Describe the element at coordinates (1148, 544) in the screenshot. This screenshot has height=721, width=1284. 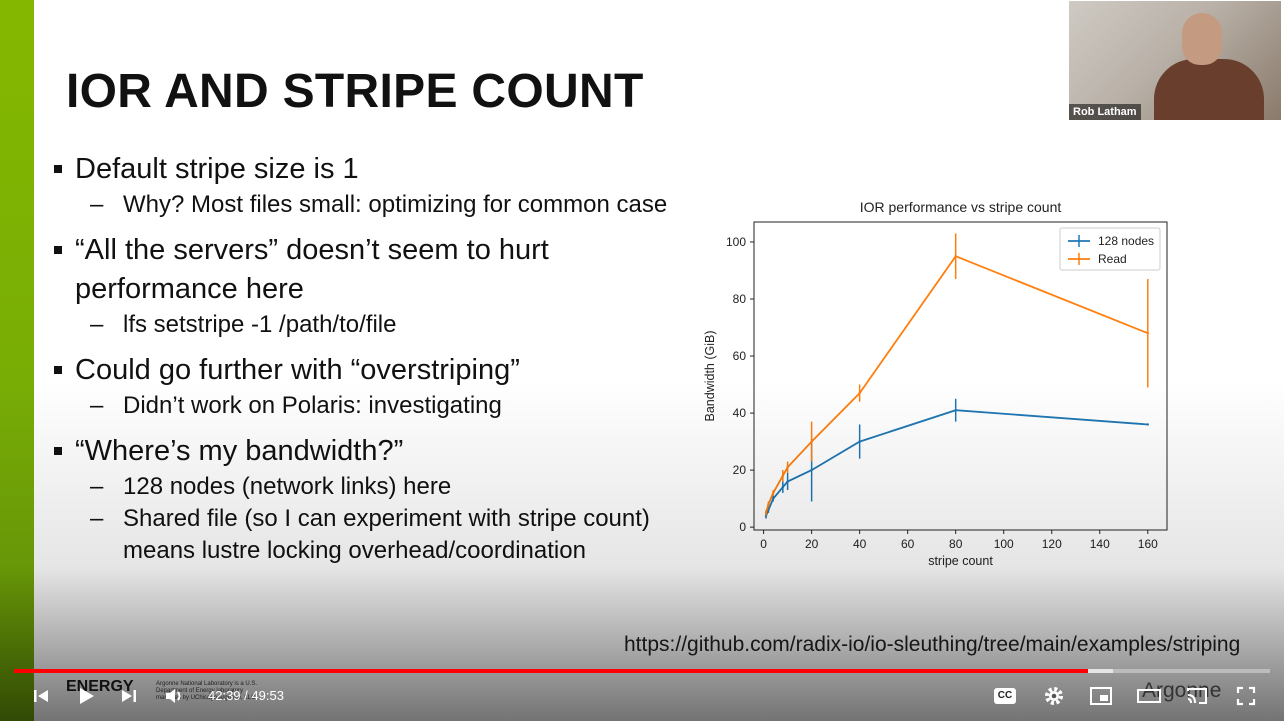
I see `x-tick-label: 160` at that location.